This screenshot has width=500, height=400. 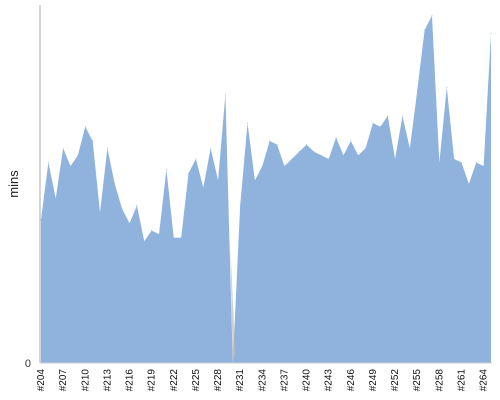 What do you see at coordinates (130, 380) in the screenshot?
I see `x-tick-label: #216` at bounding box center [130, 380].